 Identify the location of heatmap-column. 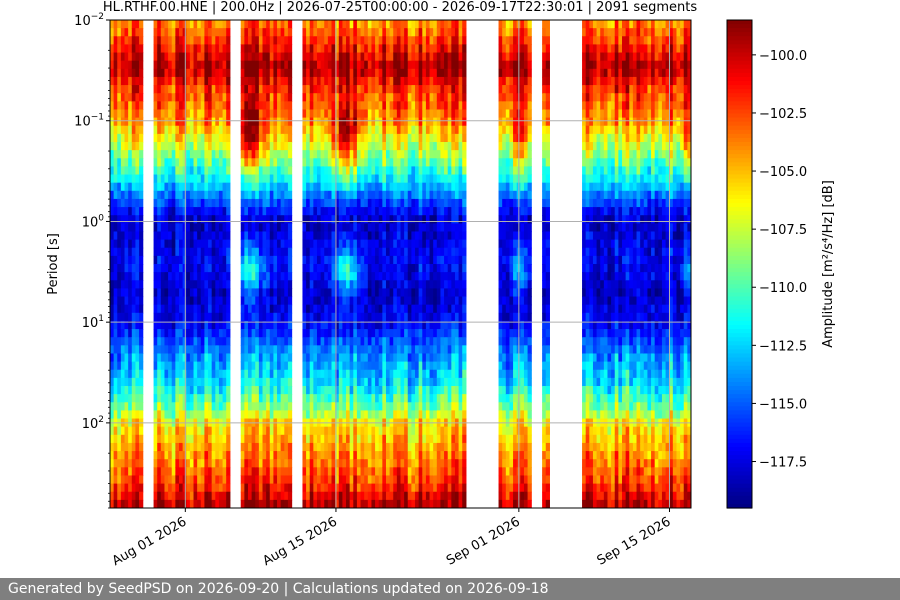
(395, 264).